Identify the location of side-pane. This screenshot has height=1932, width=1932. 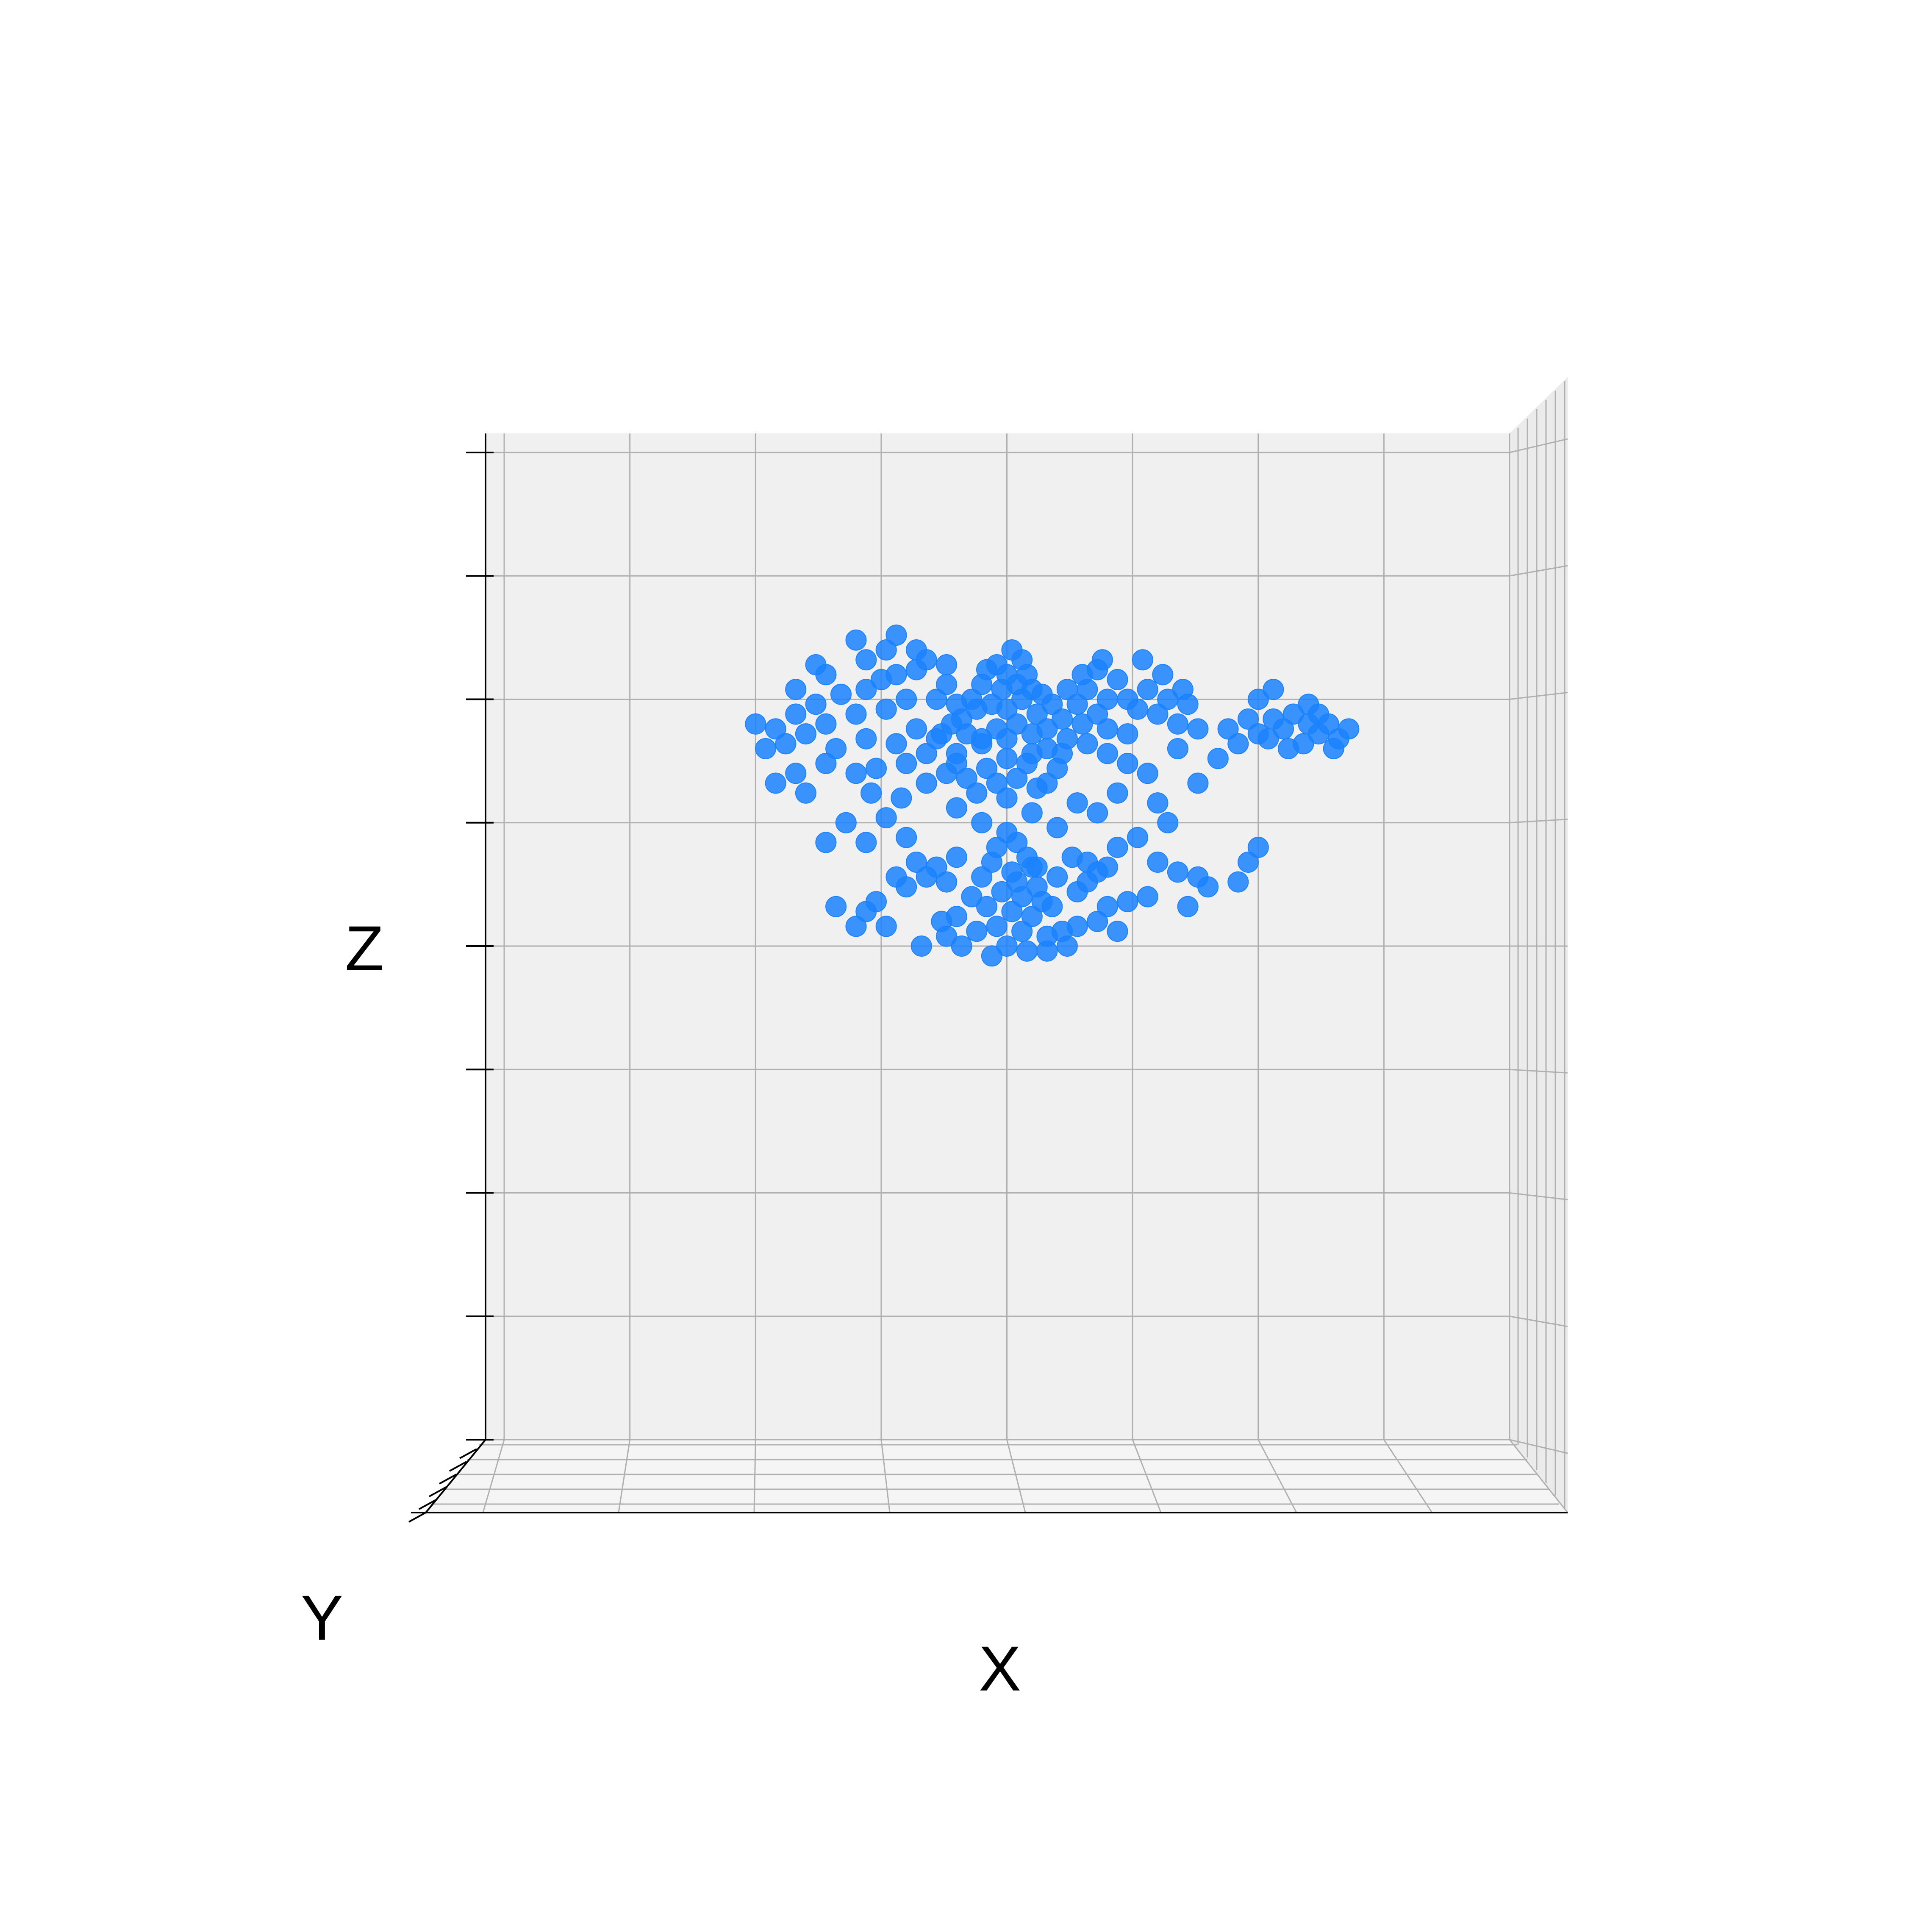
(1539, 945).